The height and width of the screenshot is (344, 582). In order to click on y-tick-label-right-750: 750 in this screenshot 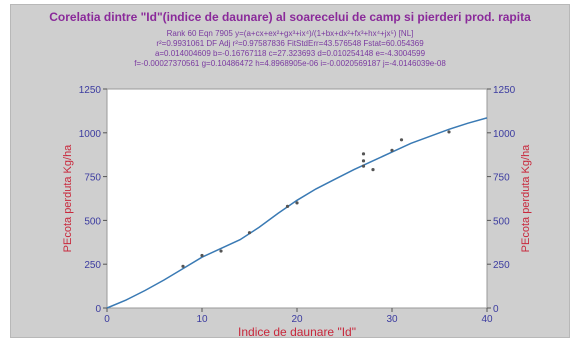, I will do `click(501, 178)`.